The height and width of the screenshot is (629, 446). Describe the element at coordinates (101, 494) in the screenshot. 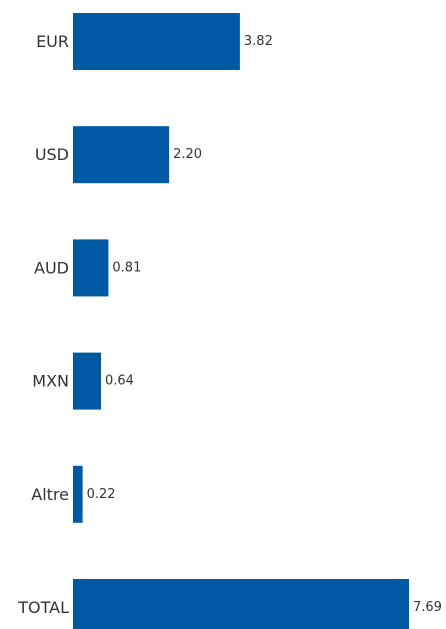

I see `value-label-altre: 0.22` at that location.